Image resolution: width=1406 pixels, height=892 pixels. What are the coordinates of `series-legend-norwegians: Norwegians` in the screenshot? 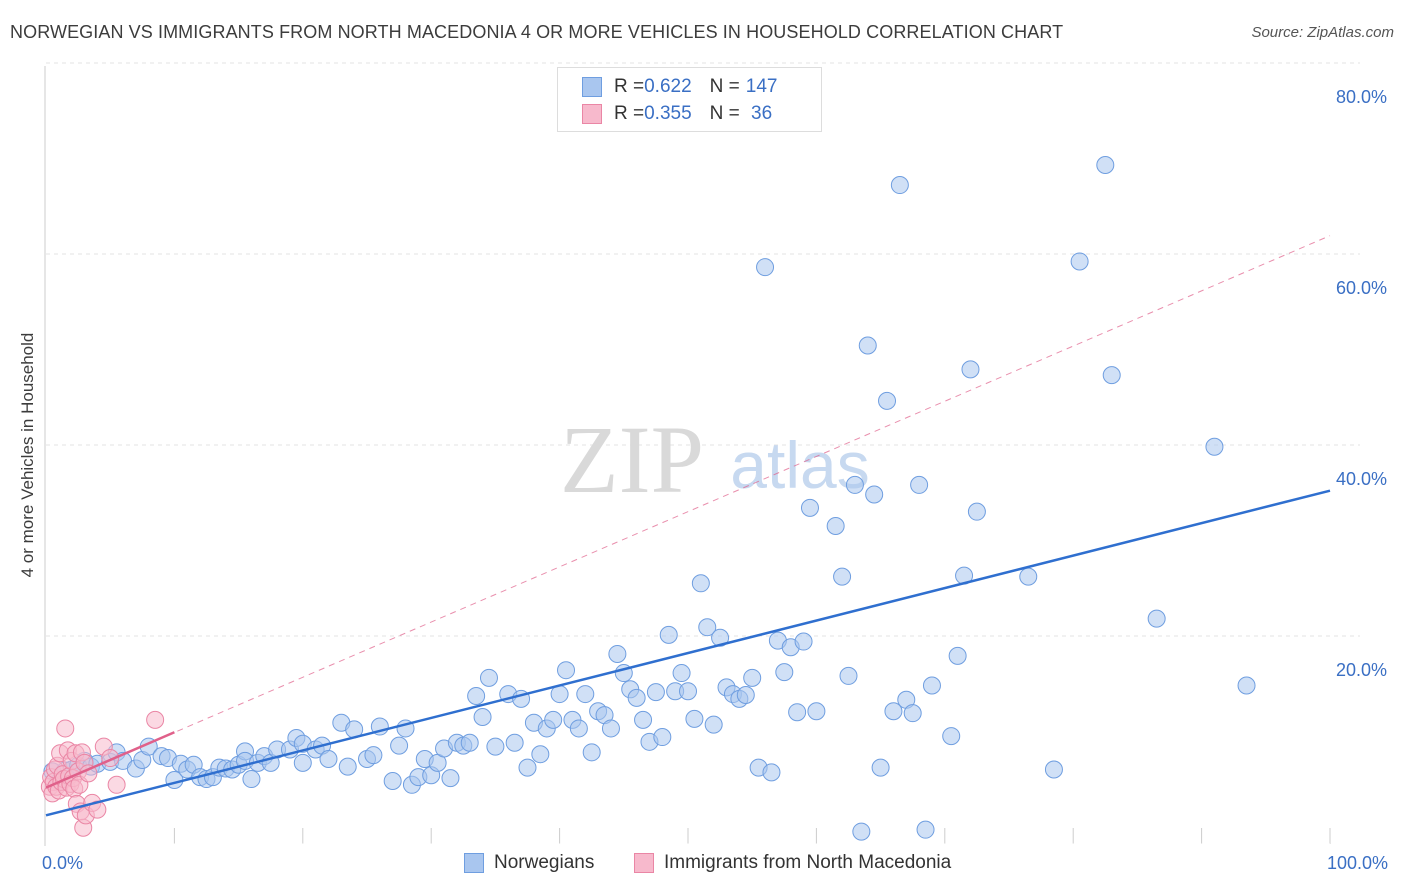 It's located at (529, 863).